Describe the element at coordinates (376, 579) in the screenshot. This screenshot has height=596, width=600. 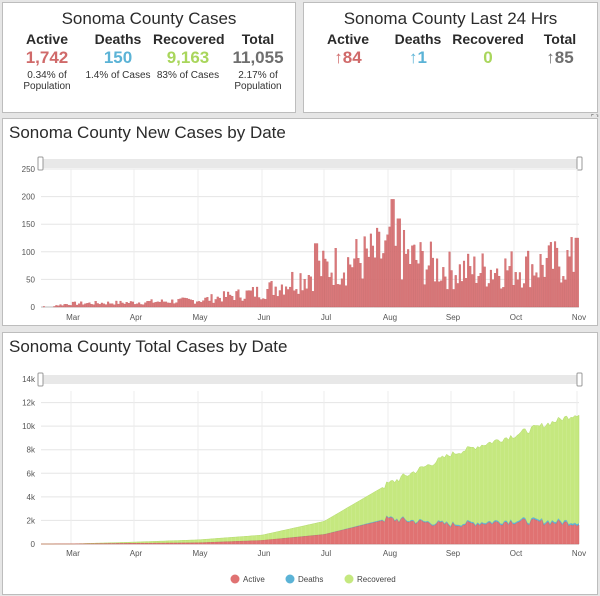
I see `legend-label-recovered: Recovered` at that location.